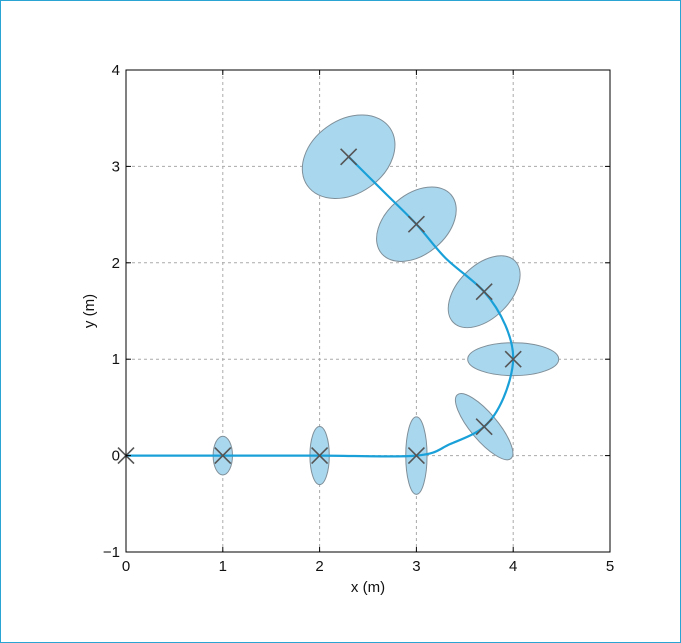 Image resolution: width=681 pixels, height=643 pixels. I want to click on y-axis-label: y (m), so click(89, 311).